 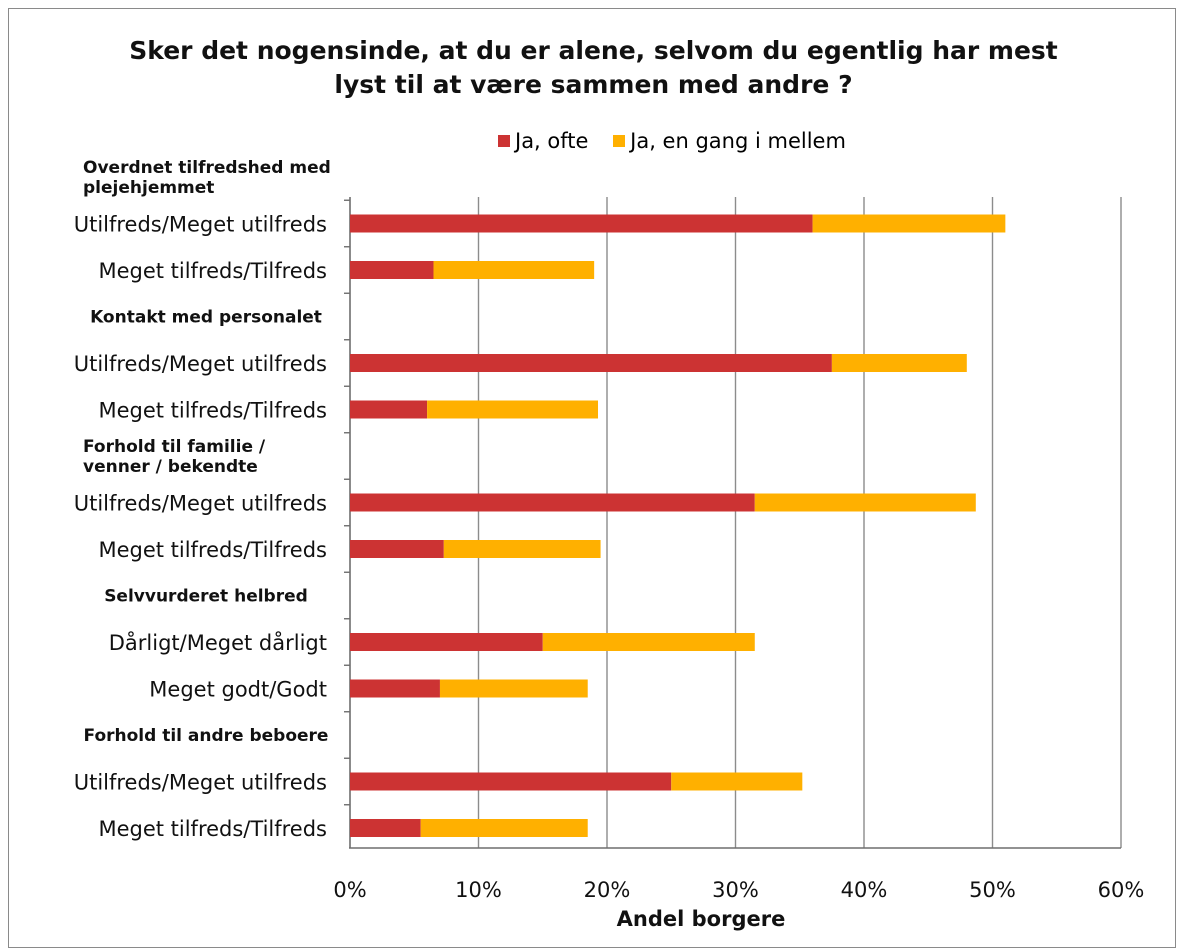 I want to click on group-label-3-line-0: Kontakt med personalet, so click(x=206, y=318).